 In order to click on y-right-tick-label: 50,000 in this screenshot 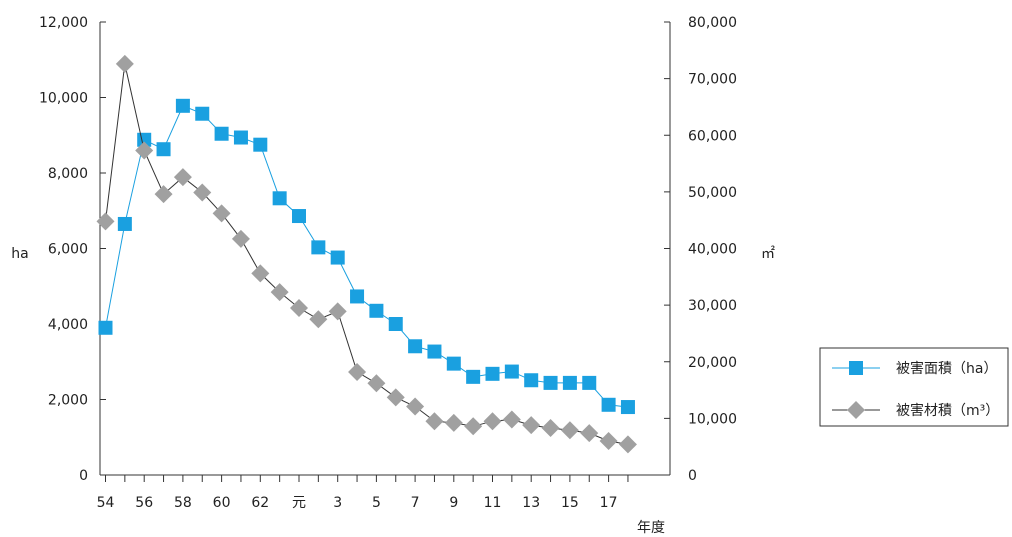, I will do `click(712, 193)`.